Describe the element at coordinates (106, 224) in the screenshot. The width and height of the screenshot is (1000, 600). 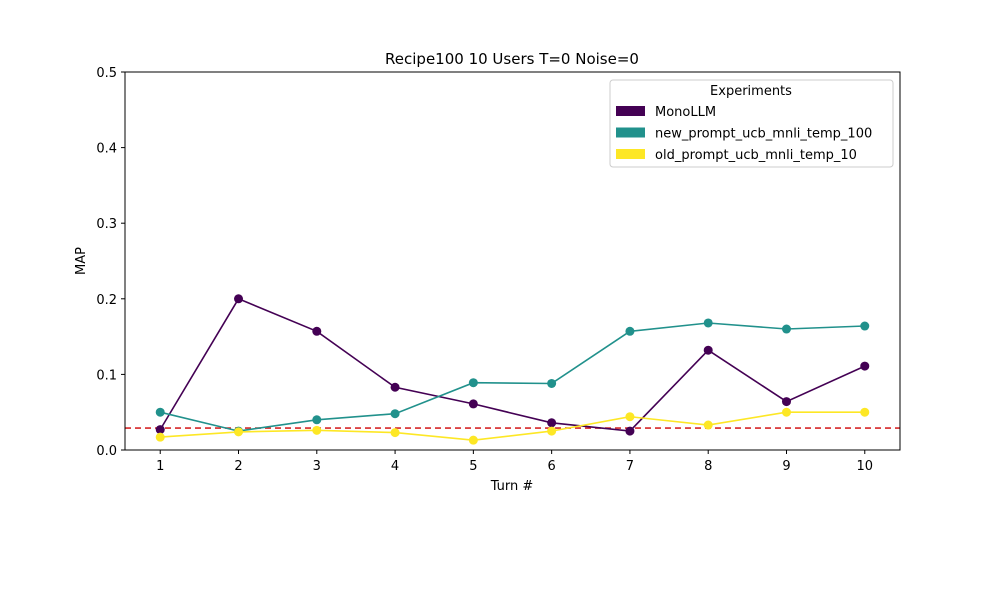
I see `y-tick-label: 0.3` at that location.